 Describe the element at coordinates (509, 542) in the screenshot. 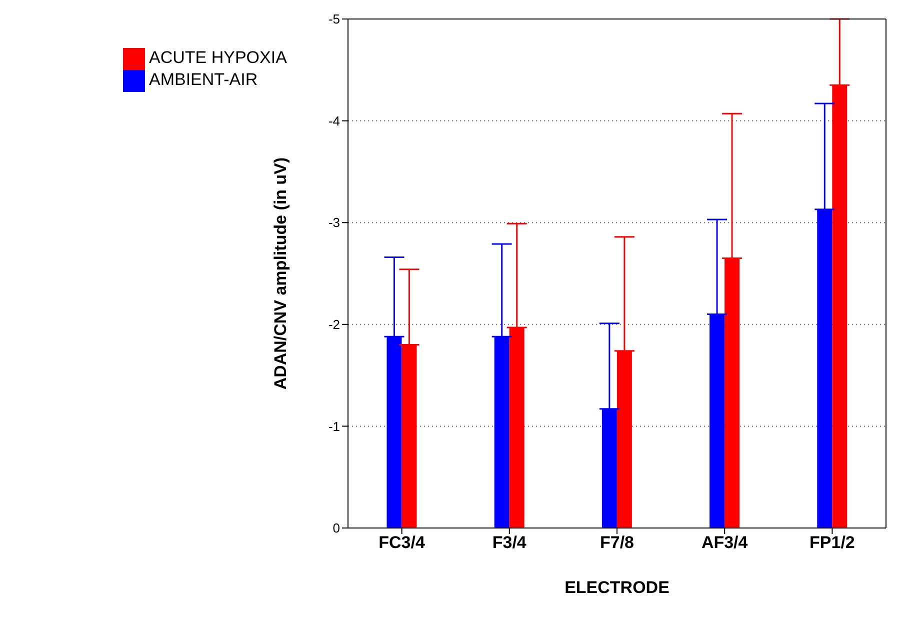

I see `x-tick-label: F3/4` at that location.